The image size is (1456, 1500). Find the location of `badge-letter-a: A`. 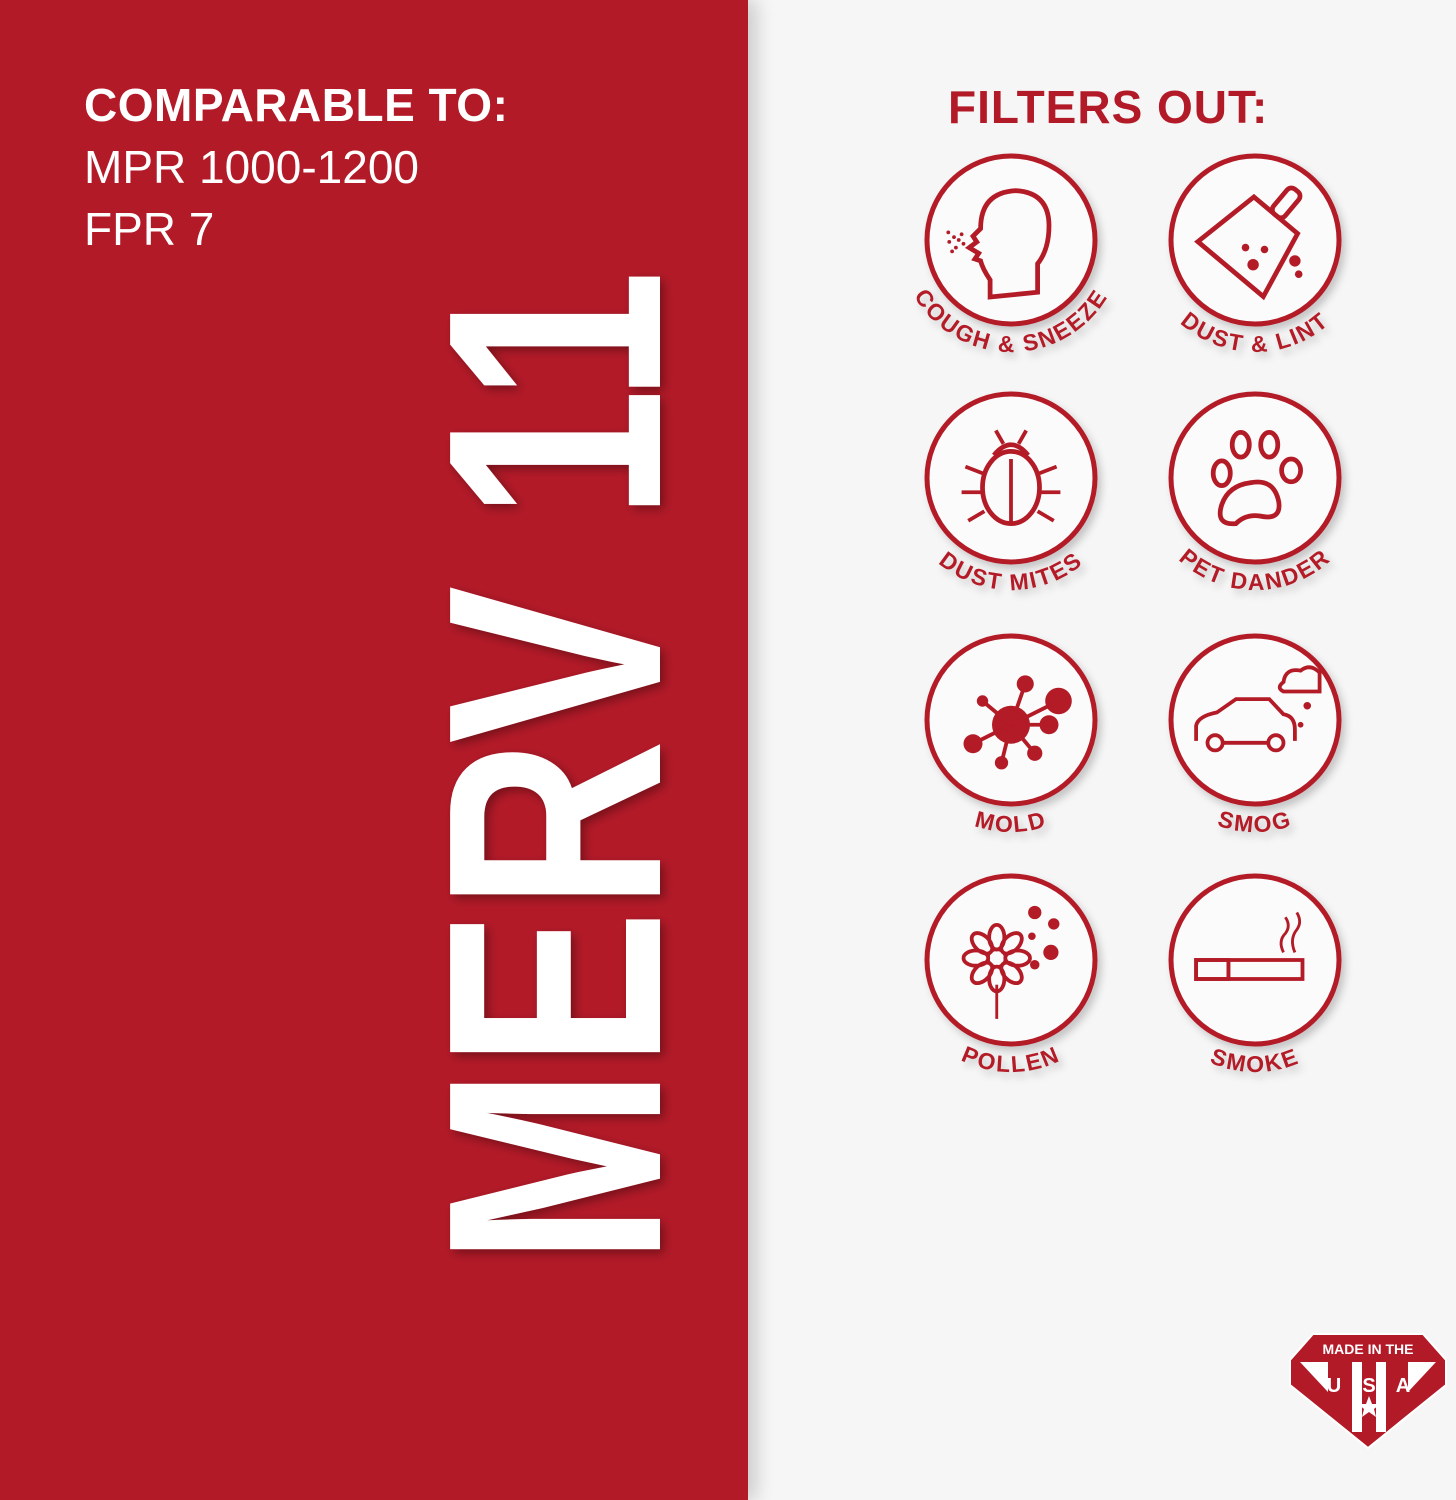

badge-letter-a: A is located at coordinates (1403, 1386).